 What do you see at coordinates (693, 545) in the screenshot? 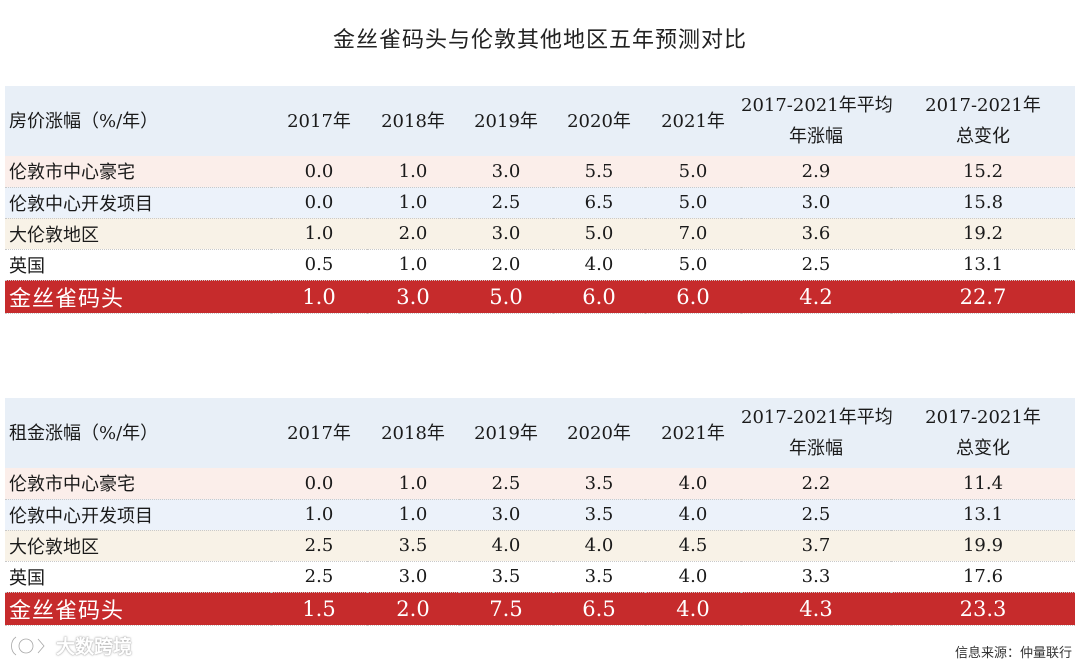
I see `table-cell: 4.5` at bounding box center [693, 545].